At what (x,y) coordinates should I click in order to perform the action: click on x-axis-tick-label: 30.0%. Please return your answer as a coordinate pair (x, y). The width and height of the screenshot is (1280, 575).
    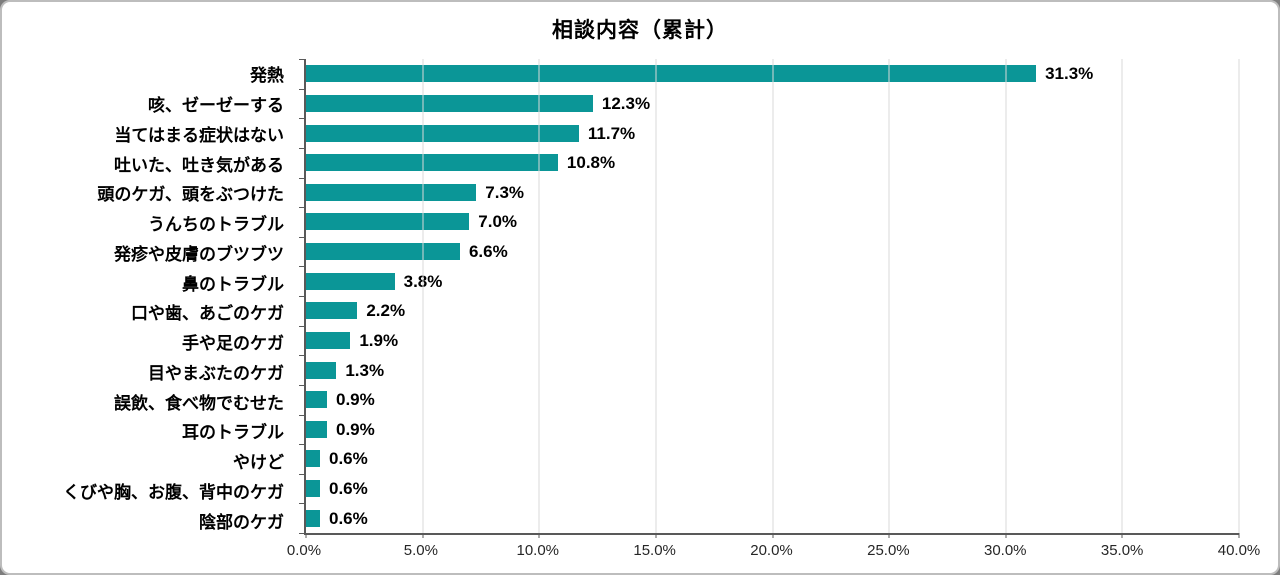
    Looking at the image, I should click on (1005, 550).